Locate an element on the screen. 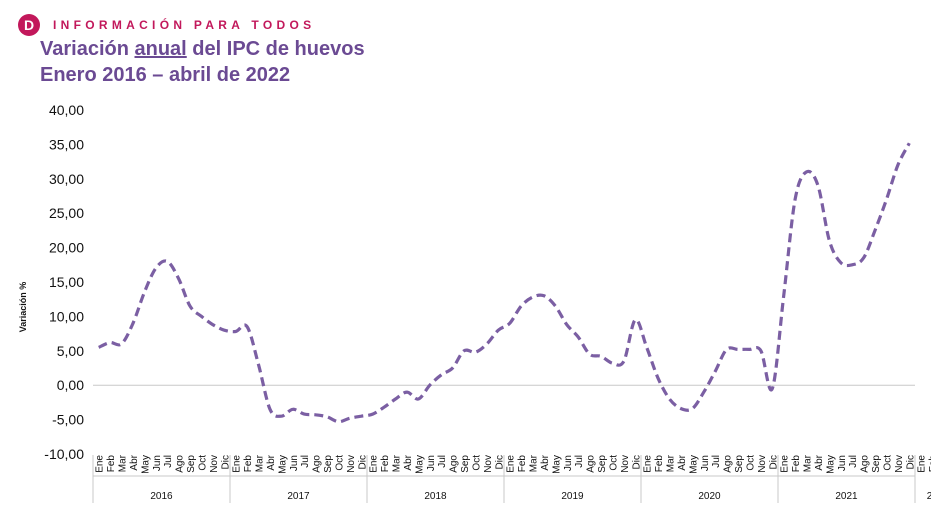 The height and width of the screenshot is (509, 931). title-suffix: del IPC de huevos is located at coordinates (275, 49).